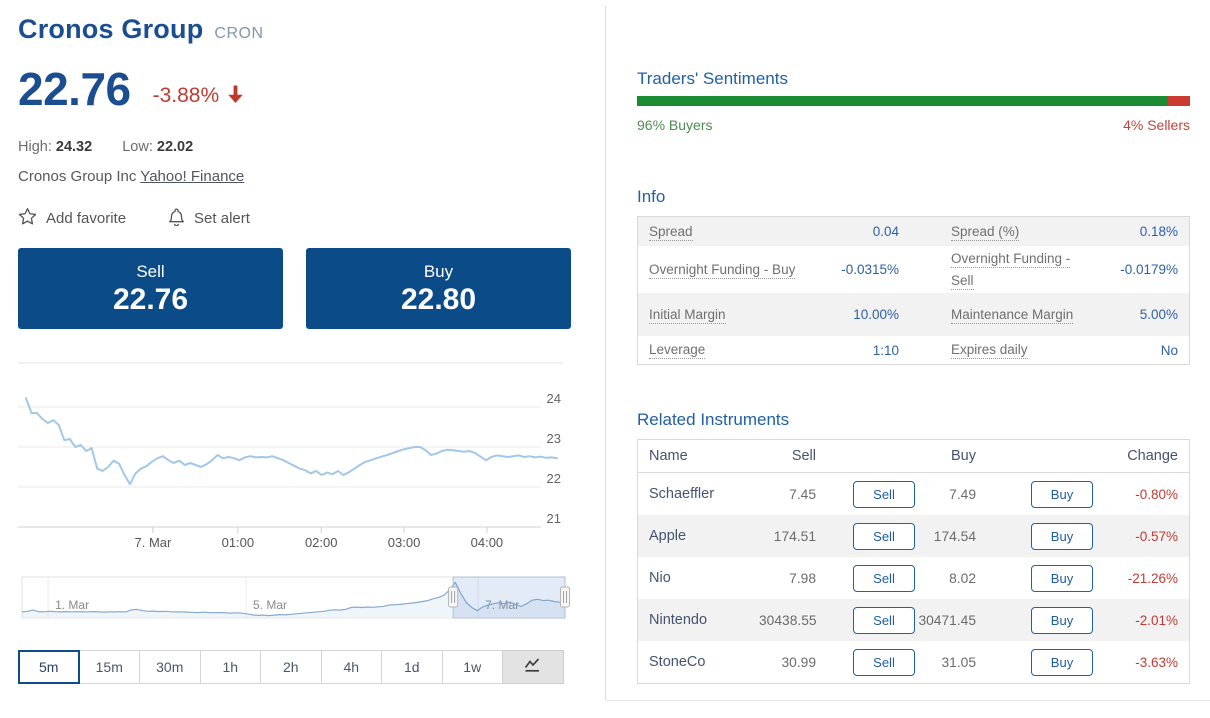 The width and height of the screenshot is (1210, 718). Describe the element at coordinates (321, 542) in the screenshot. I see `x-axis-label: 02:00` at that location.